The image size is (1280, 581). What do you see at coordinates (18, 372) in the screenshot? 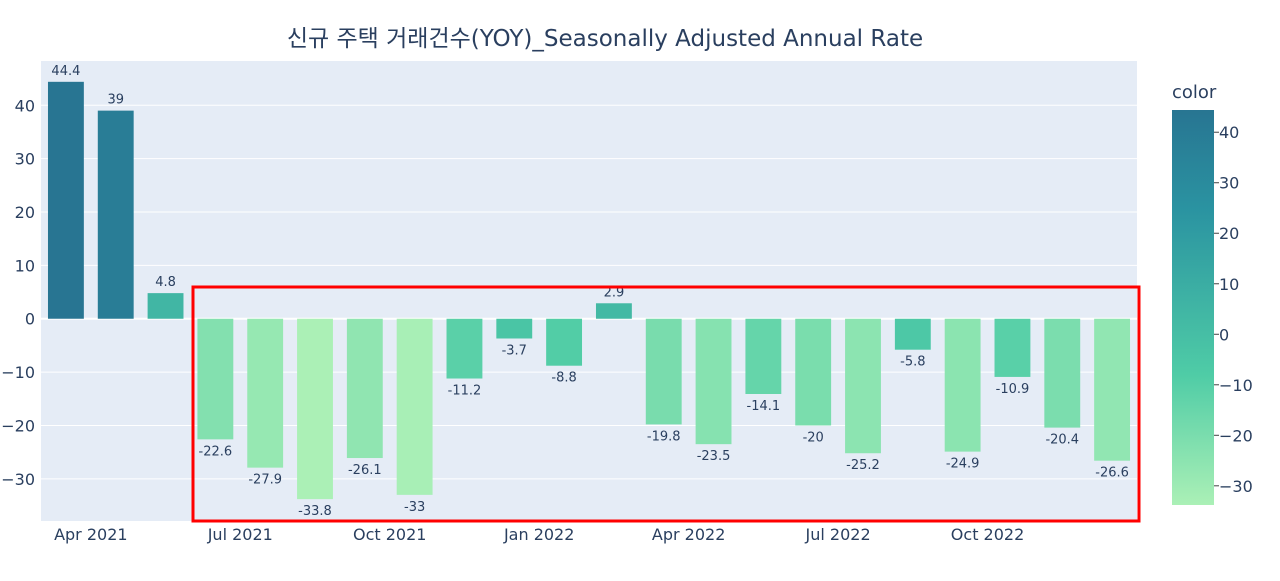
I see `y-tick-label: −10` at bounding box center [18, 372].